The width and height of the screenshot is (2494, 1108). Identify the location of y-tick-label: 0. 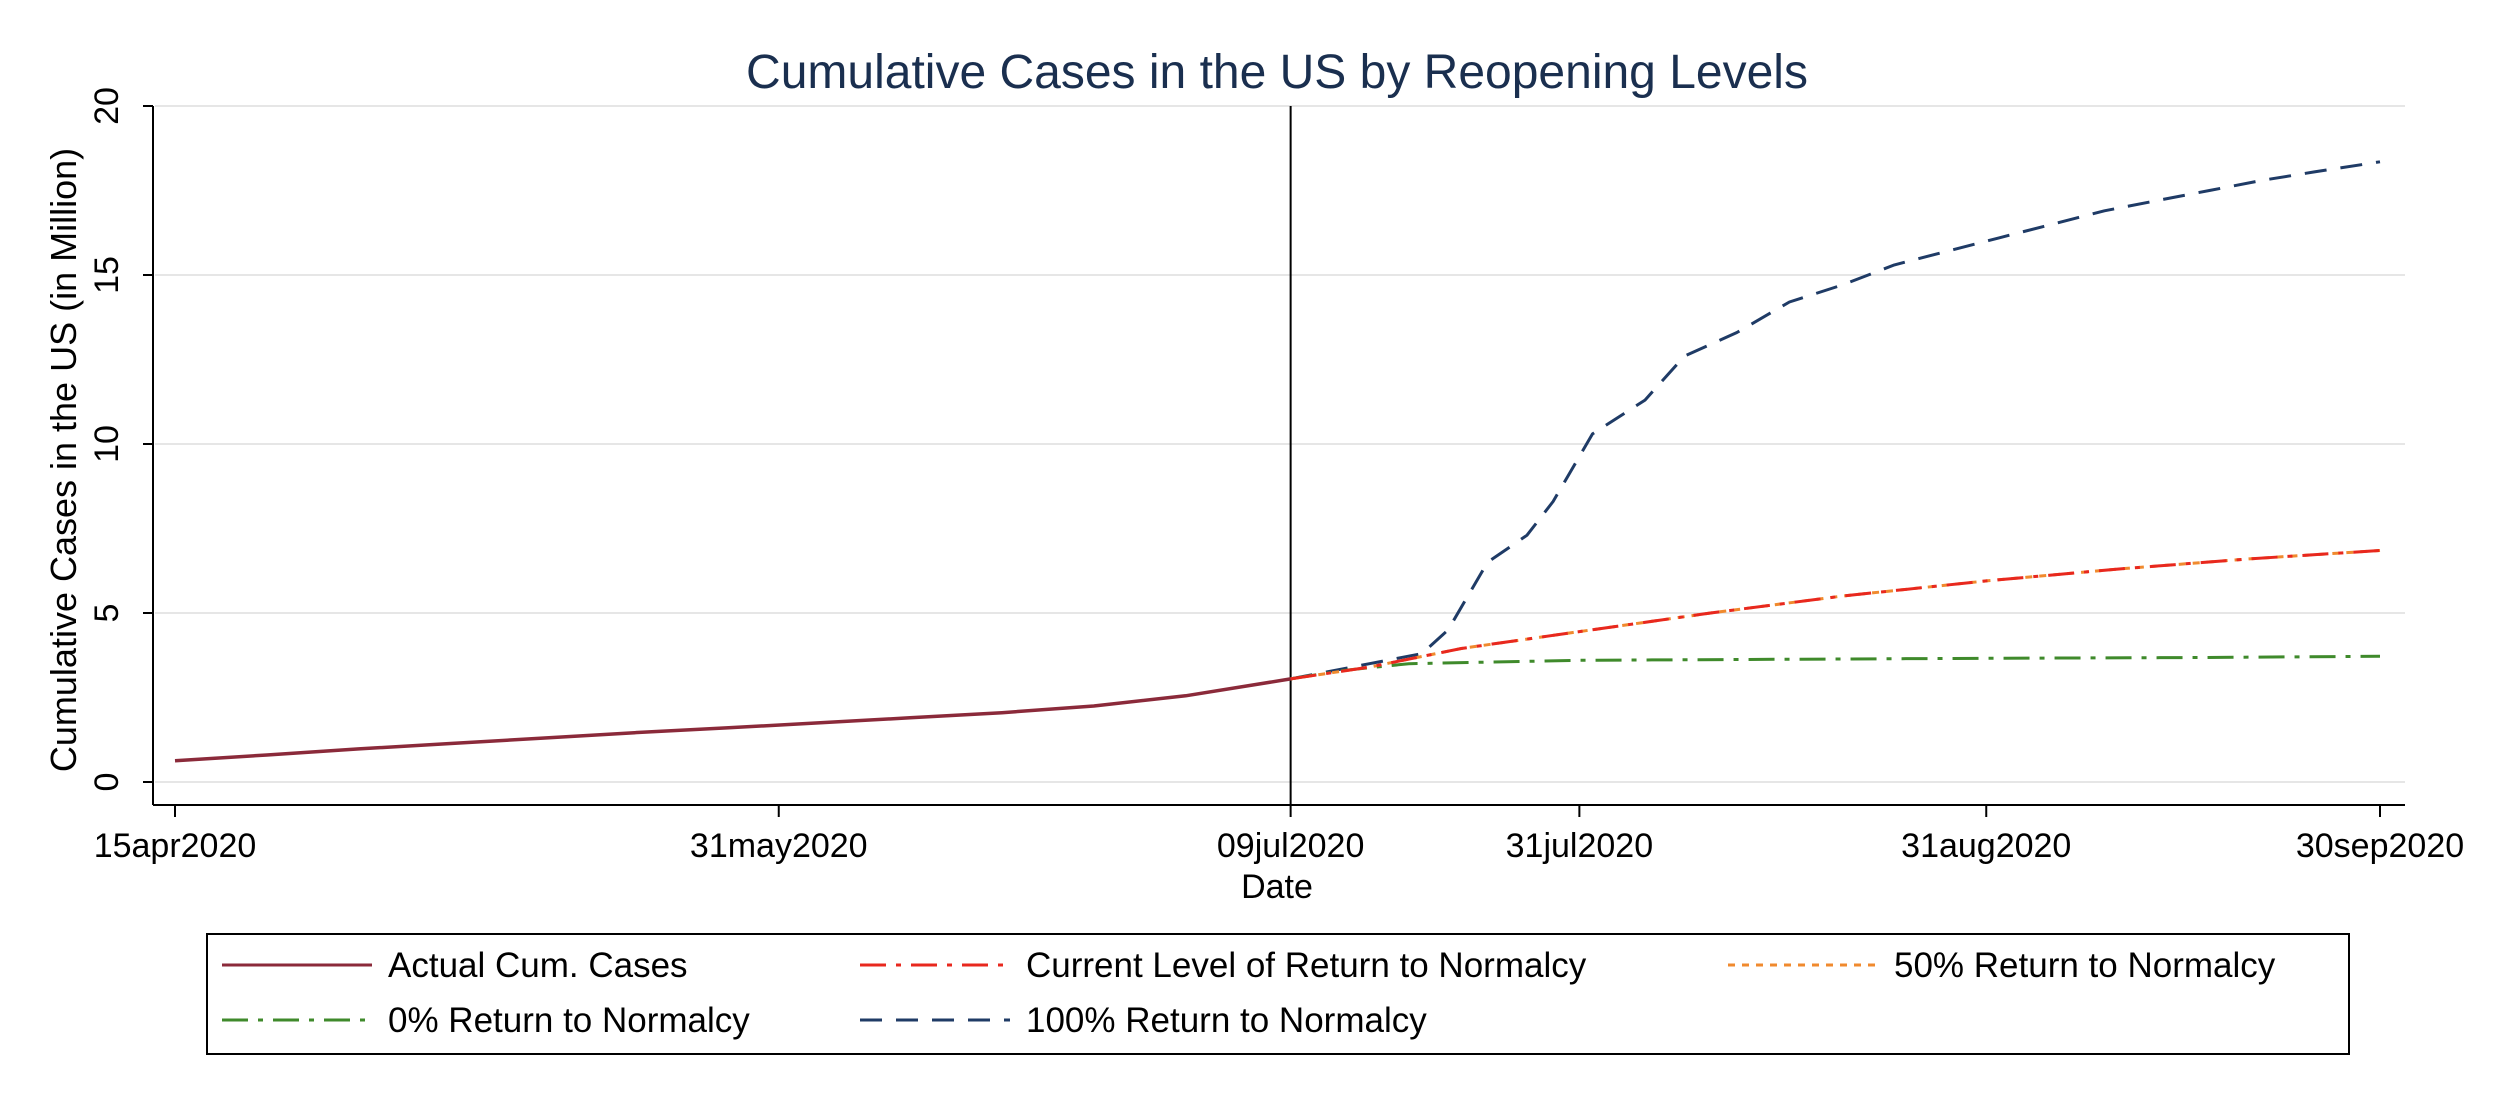
(107, 782).